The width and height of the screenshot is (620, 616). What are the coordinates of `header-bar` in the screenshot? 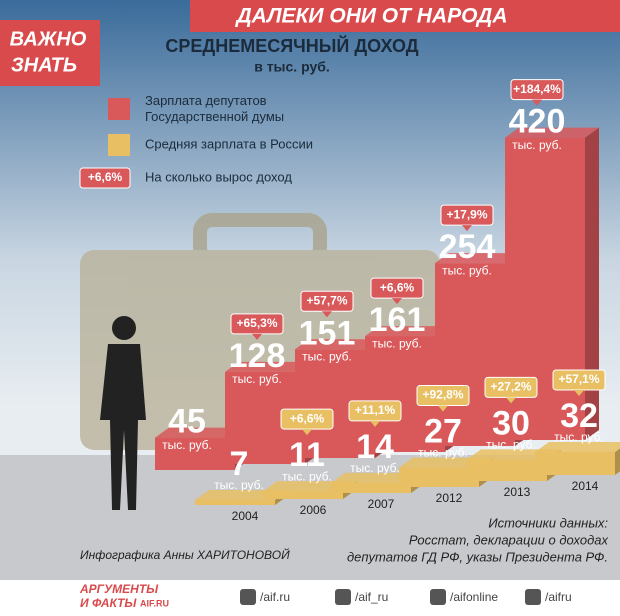 It's located at (405, 16).